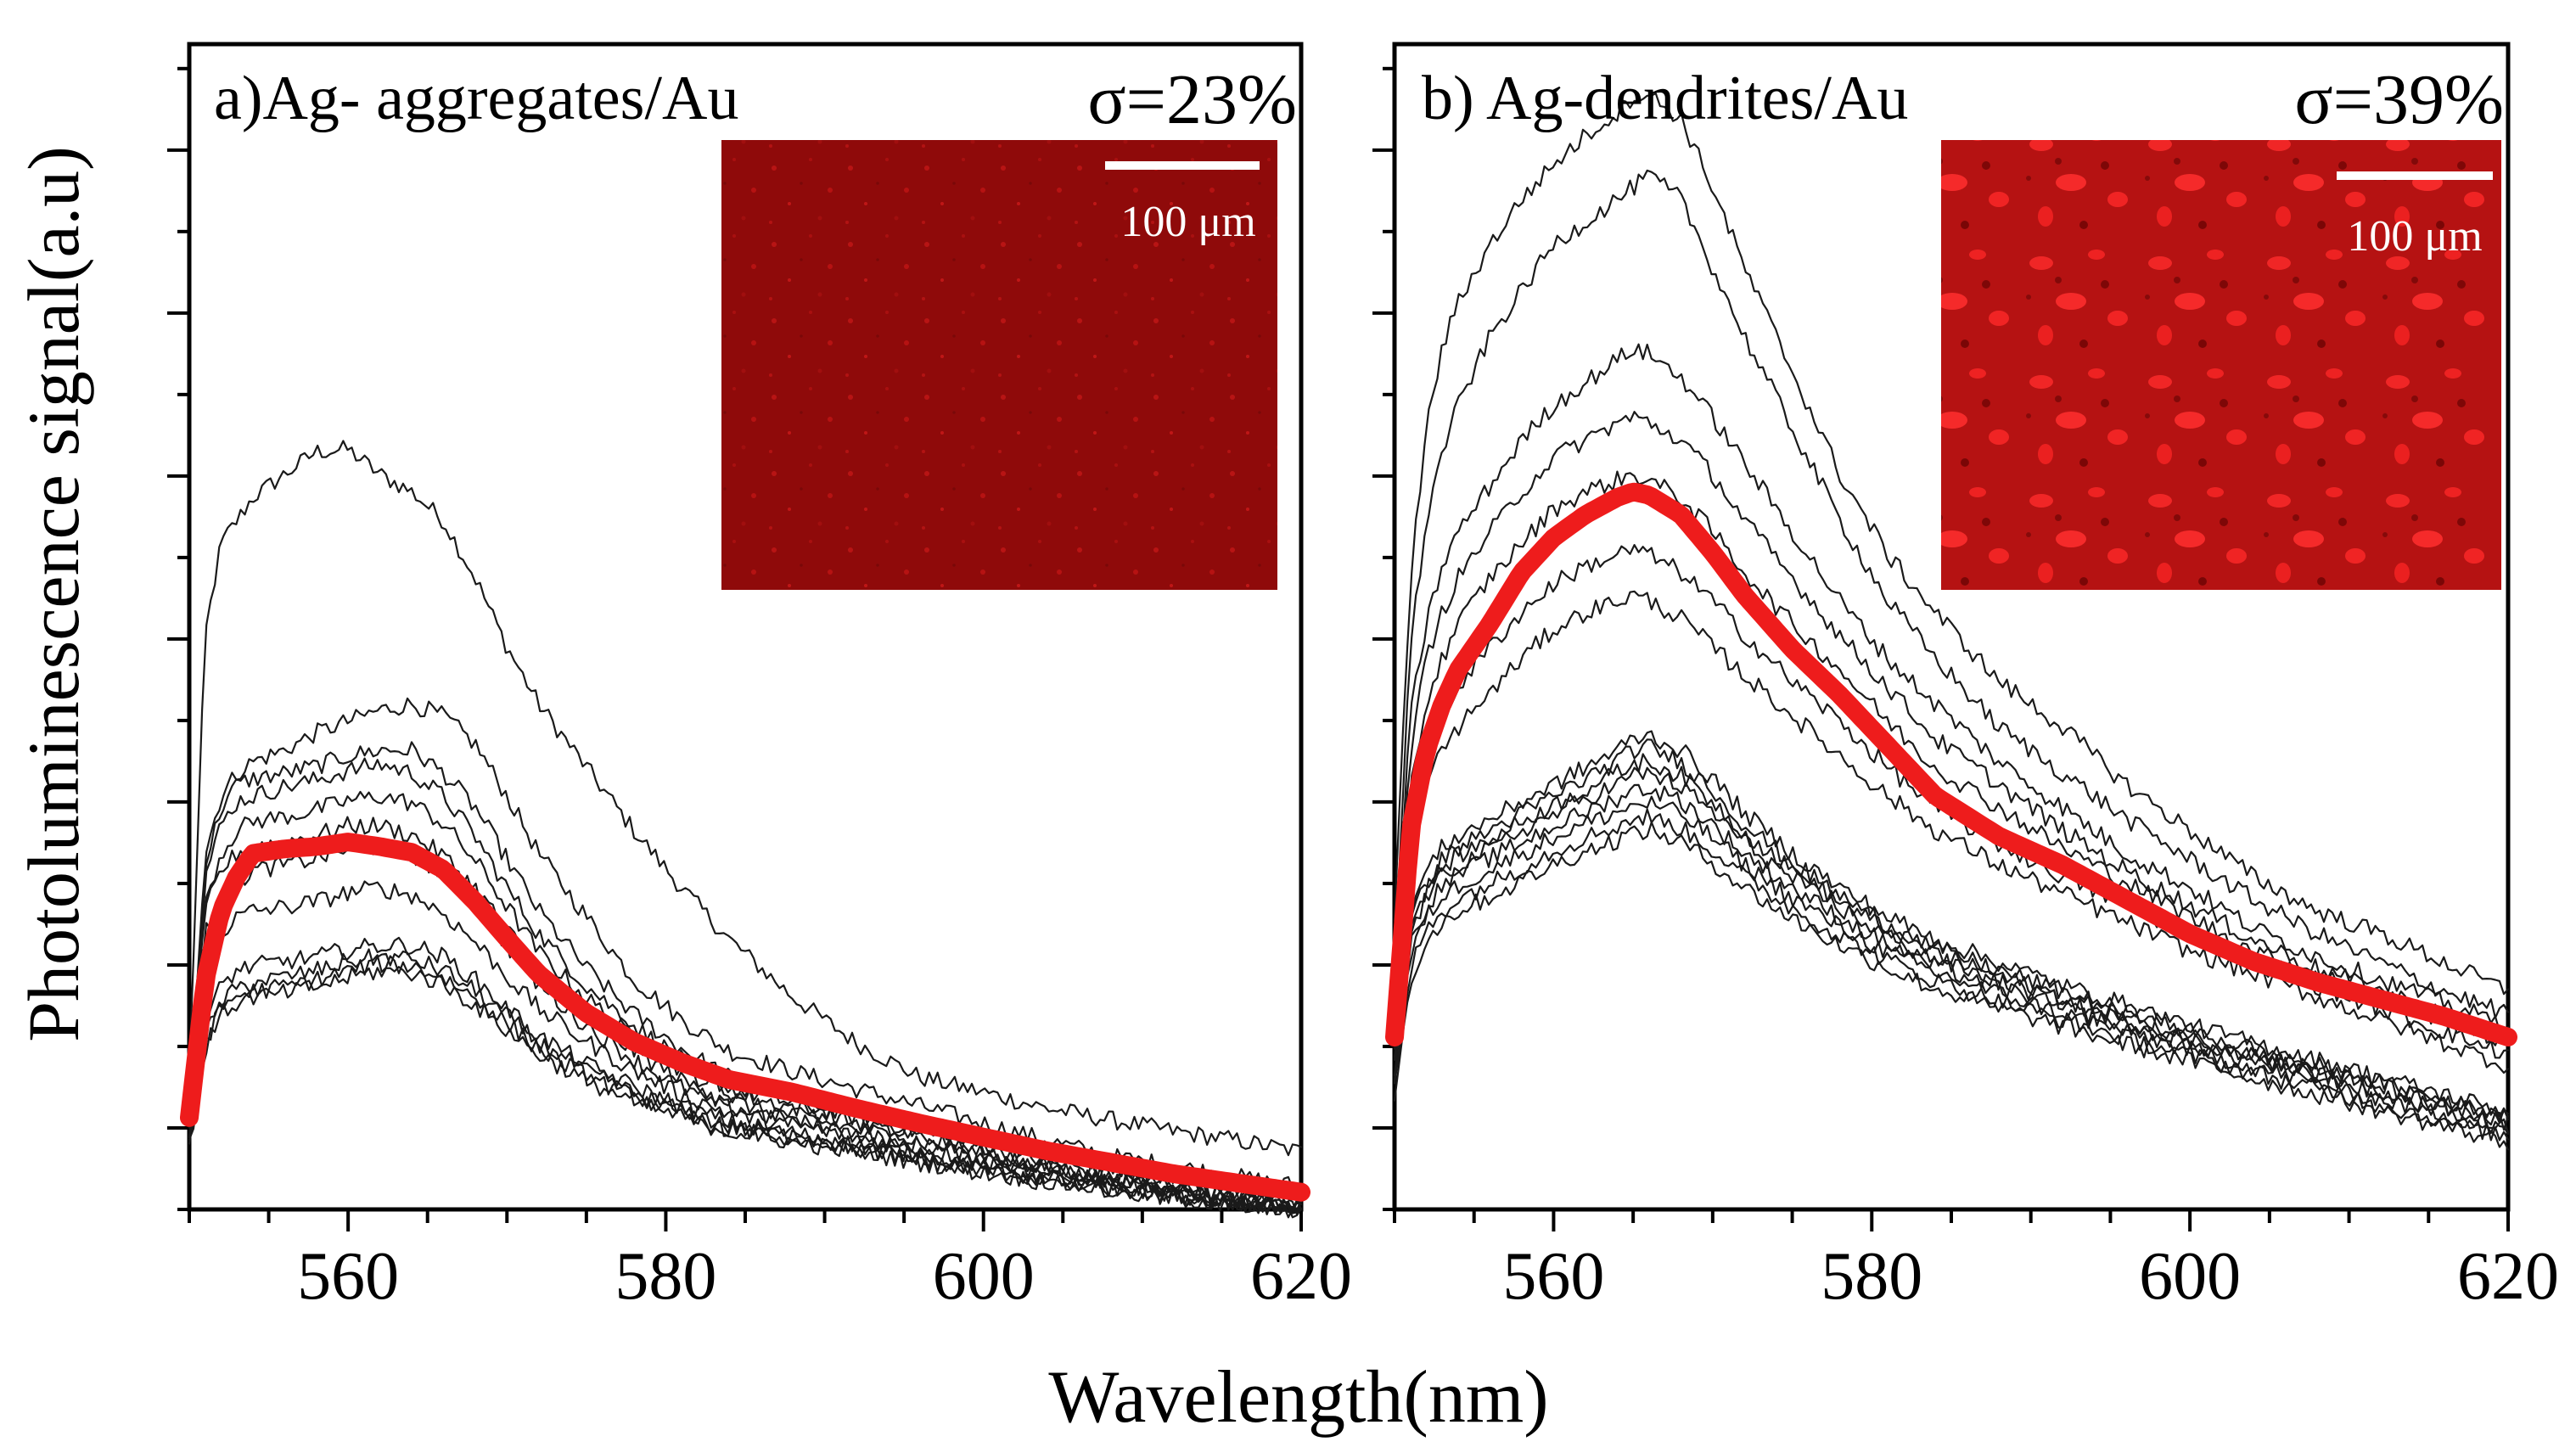 The height and width of the screenshot is (1453, 2576). I want to click on panel-a-annotation: σ=23%, so click(1192, 100).